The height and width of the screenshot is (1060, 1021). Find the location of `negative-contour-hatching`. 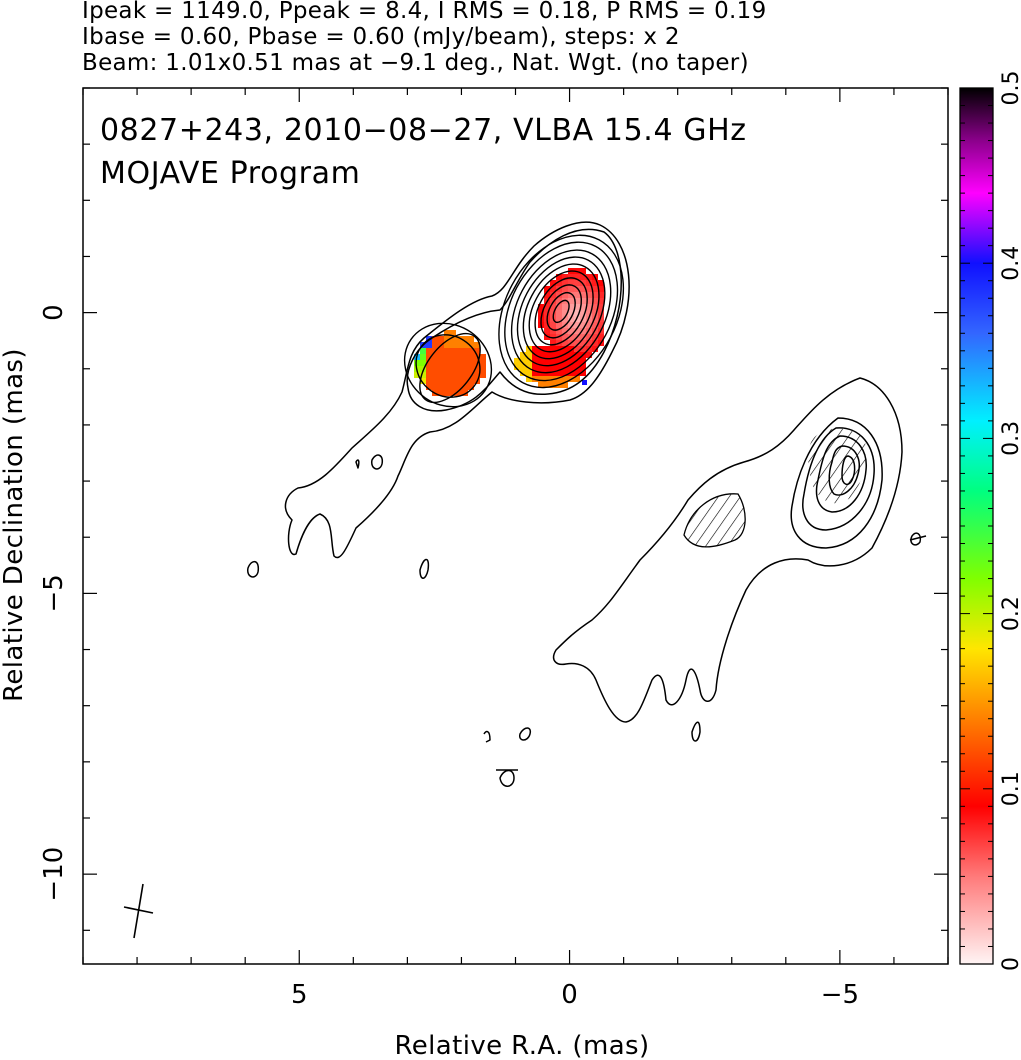

negative-contour-hatching is located at coordinates (775, 488).